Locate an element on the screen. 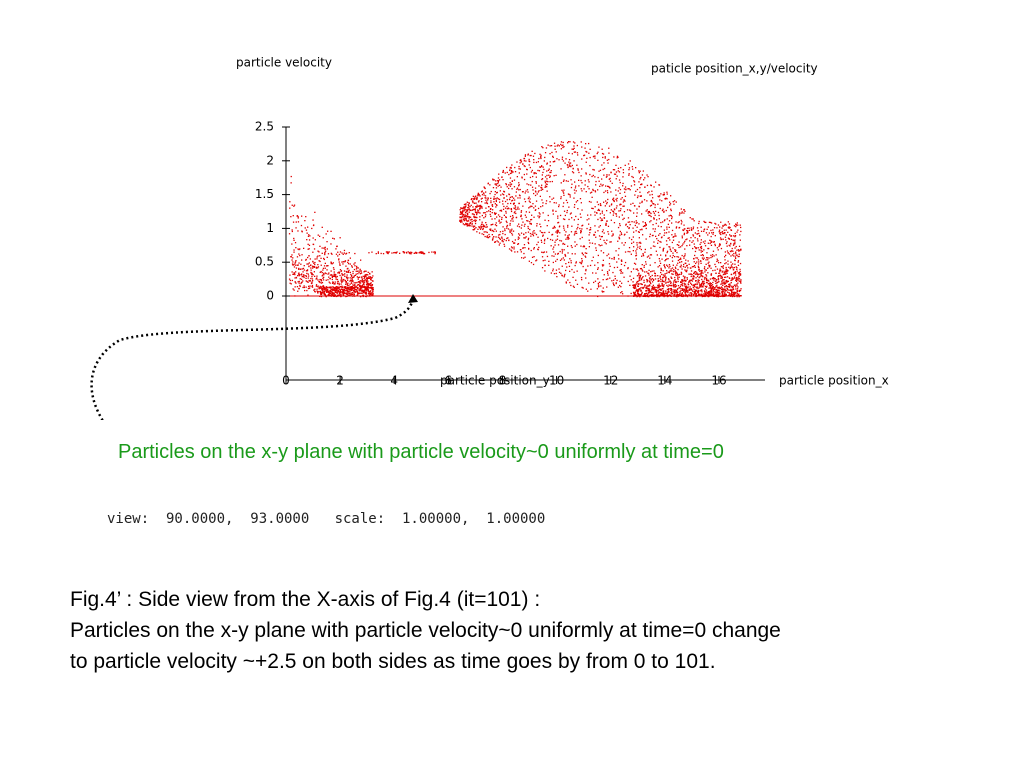  y-tick-label: 2 is located at coordinates (270, 160).